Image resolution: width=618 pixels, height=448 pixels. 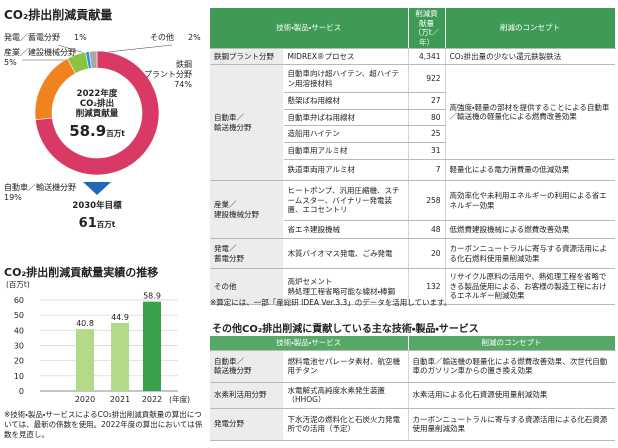 What do you see at coordinates (54, 58) in the screenshot?
I see `pie-label: 産業／建設機械分野 5%` at bounding box center [54, 58].